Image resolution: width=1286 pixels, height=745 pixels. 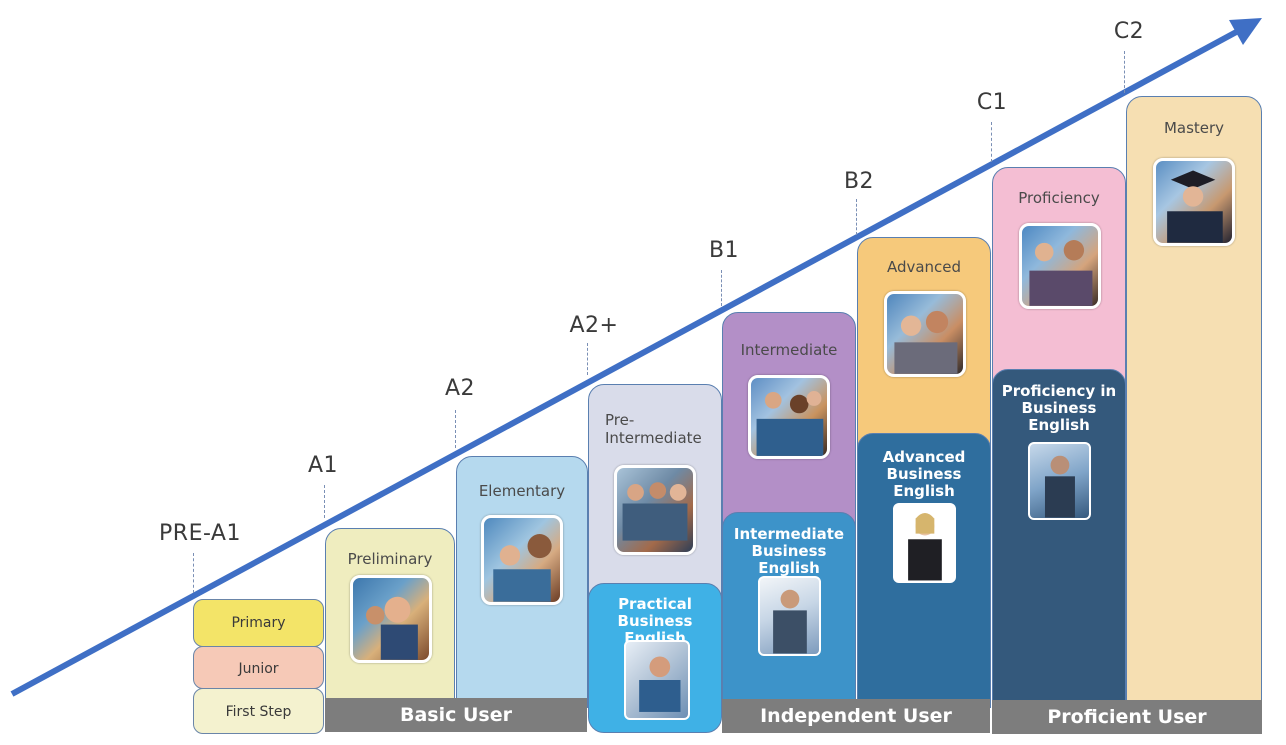 What do you see at coordinates (859, 181) in the screenshot?
I see `level-label-b2: B2` at bounding box center [859, 181].